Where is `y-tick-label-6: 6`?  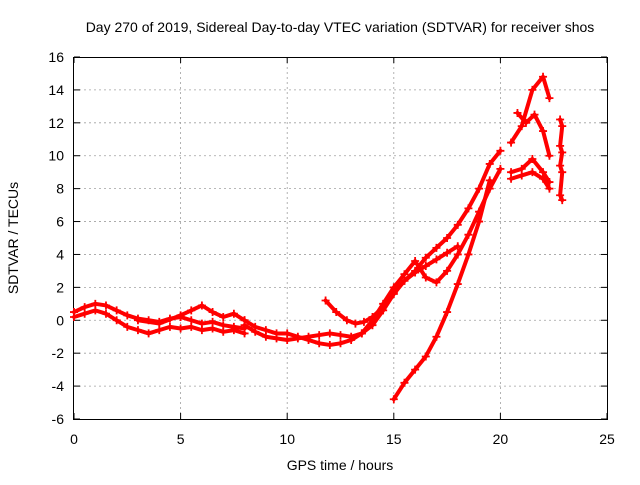
y-tick-label-6: 6 is located at coordinates (60, 222).